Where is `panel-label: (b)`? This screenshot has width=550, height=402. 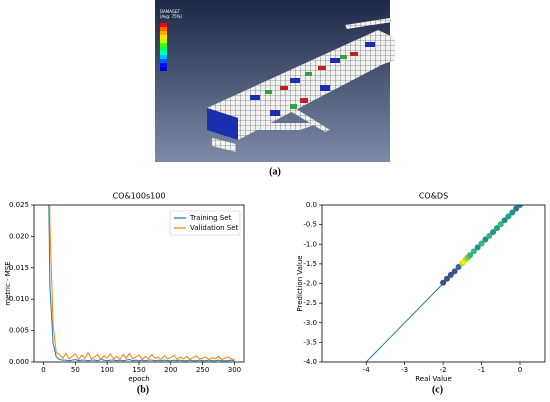
panel-label: (b) is located at coordinates (143, 389).